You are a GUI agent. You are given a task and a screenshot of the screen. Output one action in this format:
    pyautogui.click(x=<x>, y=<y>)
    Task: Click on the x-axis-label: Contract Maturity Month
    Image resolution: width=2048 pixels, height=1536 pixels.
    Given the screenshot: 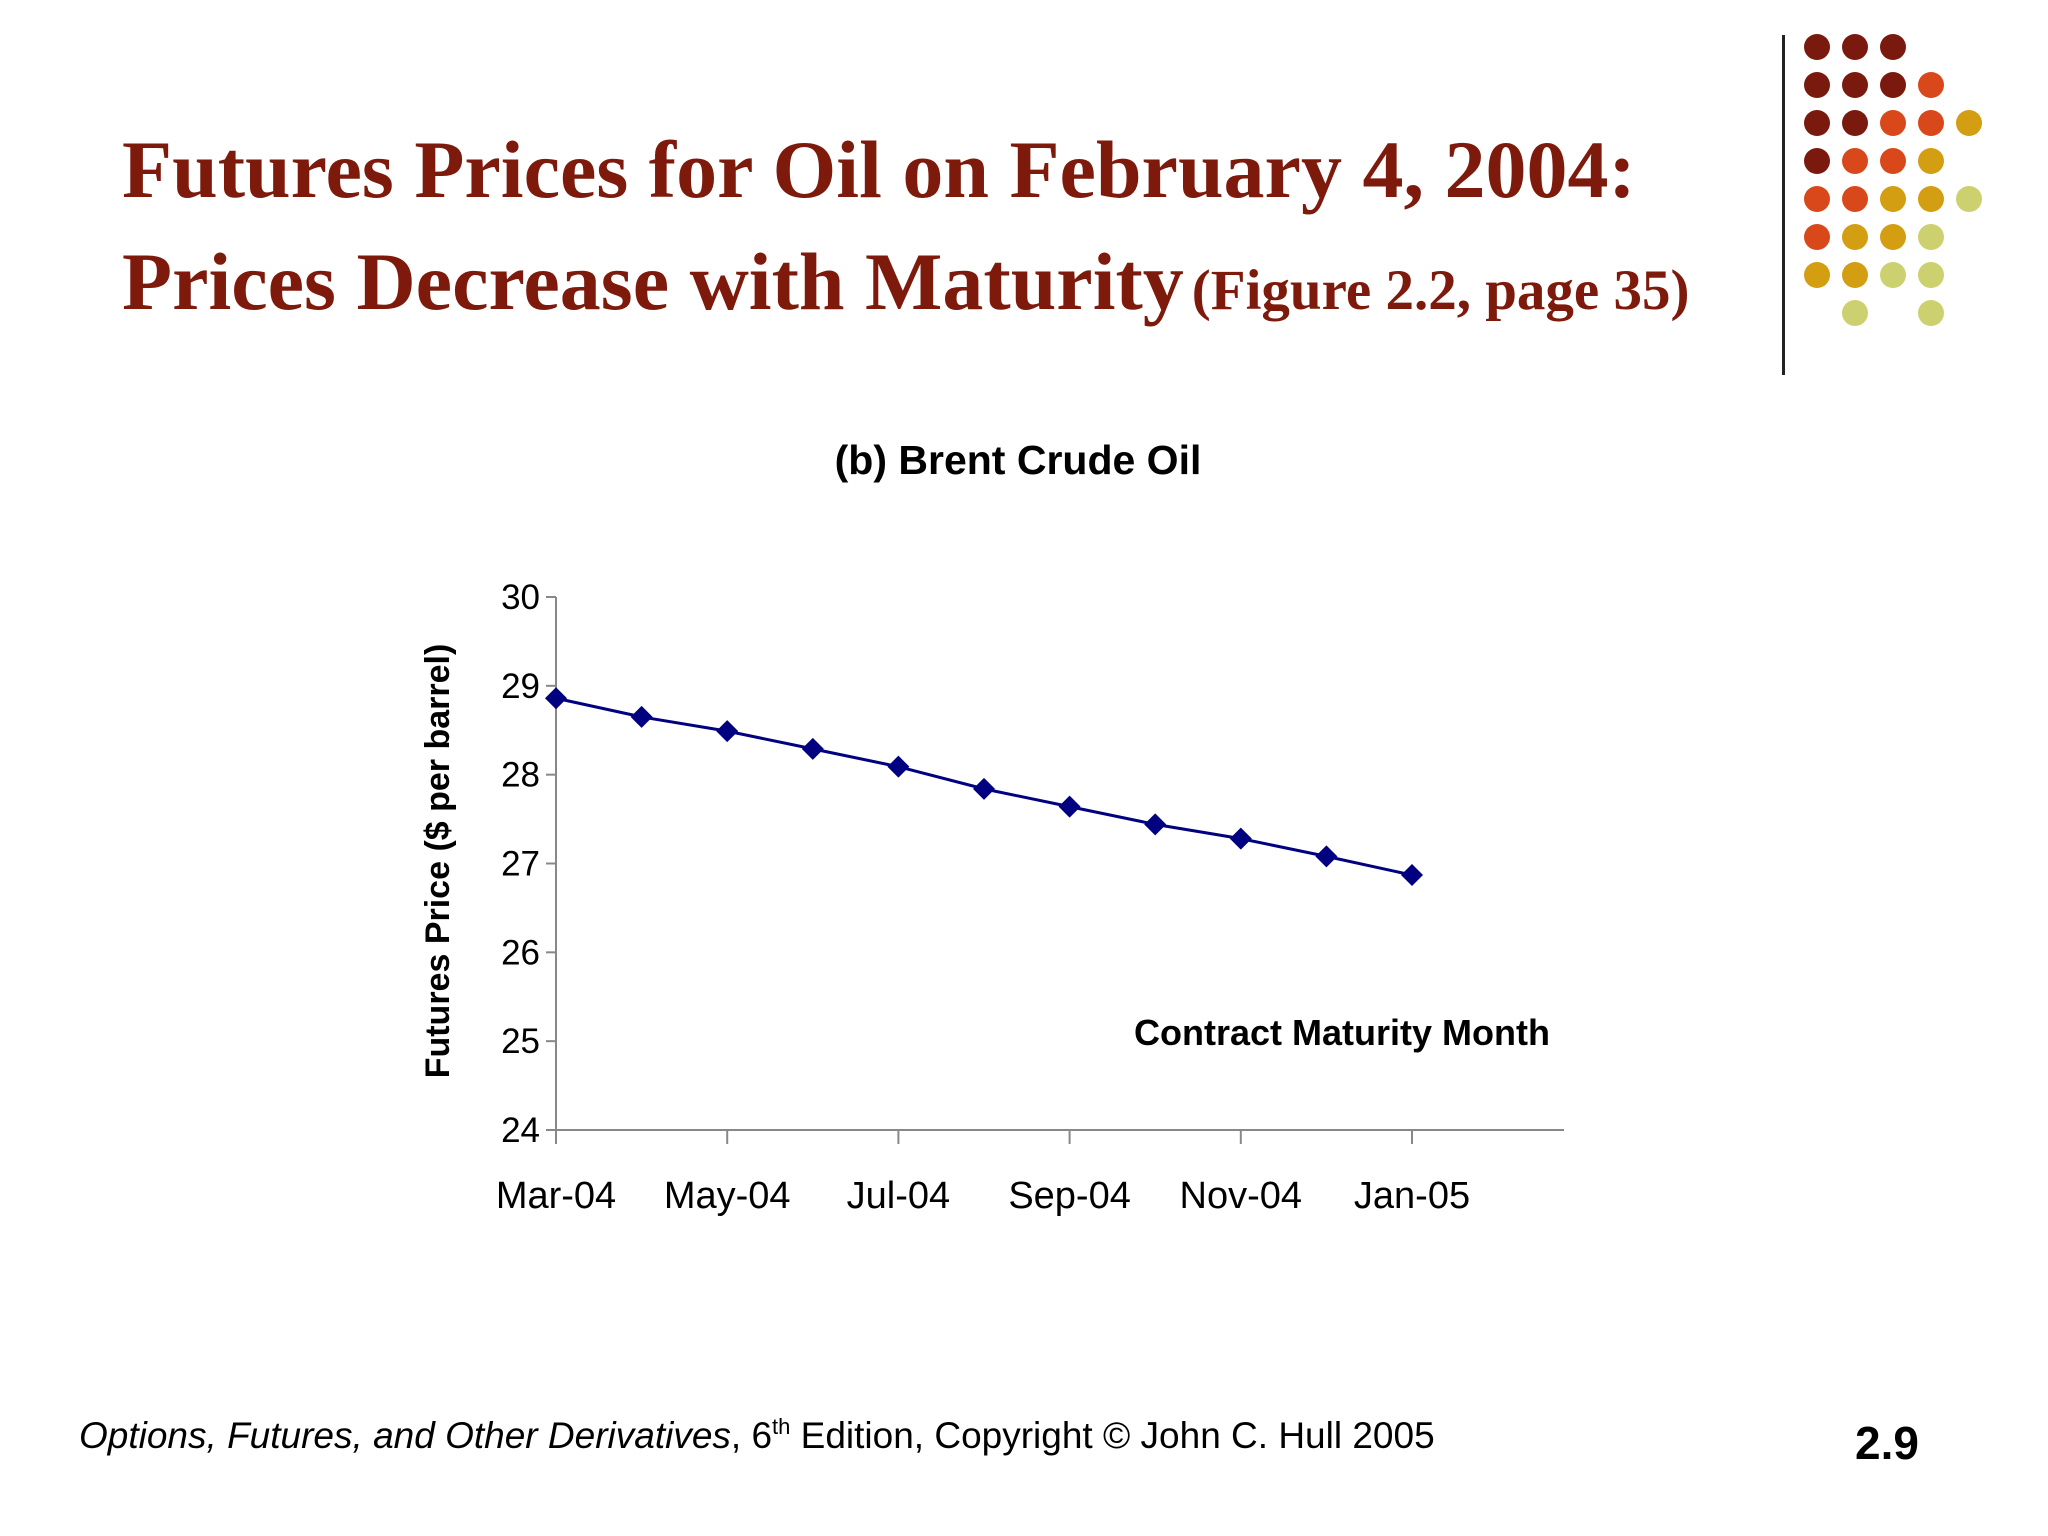 What is the action you would take?
    pyautogui.click(x=1342, y=1032)
    